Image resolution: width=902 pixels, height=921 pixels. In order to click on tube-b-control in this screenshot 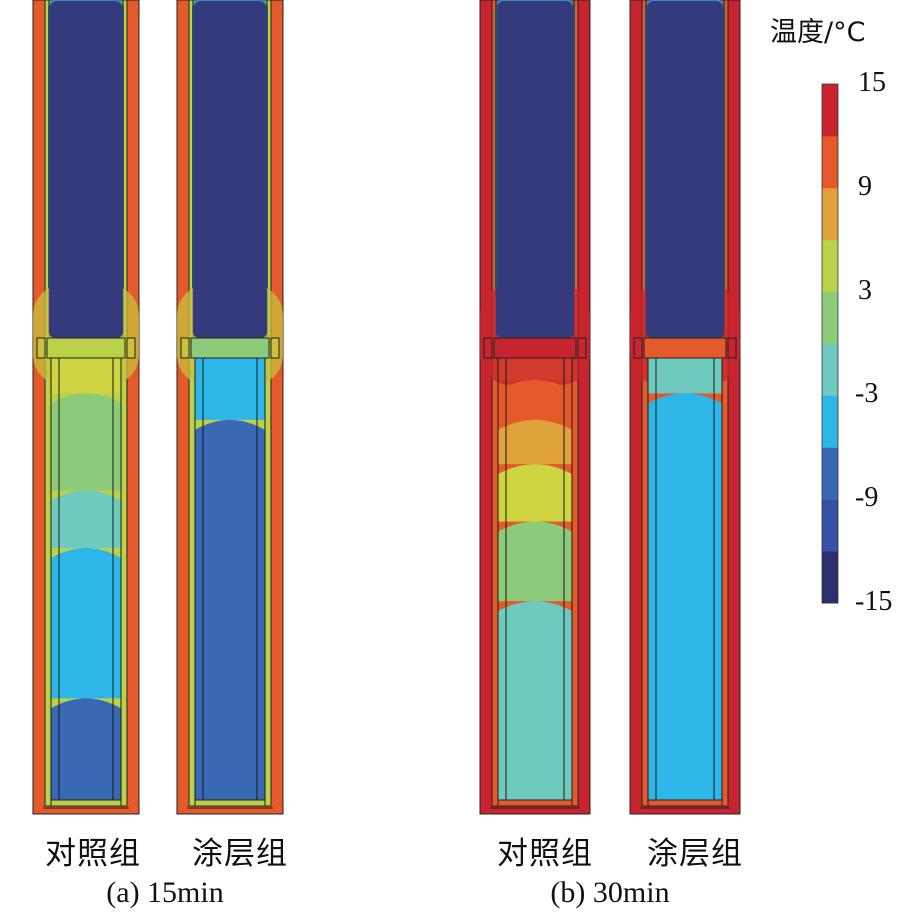, I will do `click(535, 407)`.